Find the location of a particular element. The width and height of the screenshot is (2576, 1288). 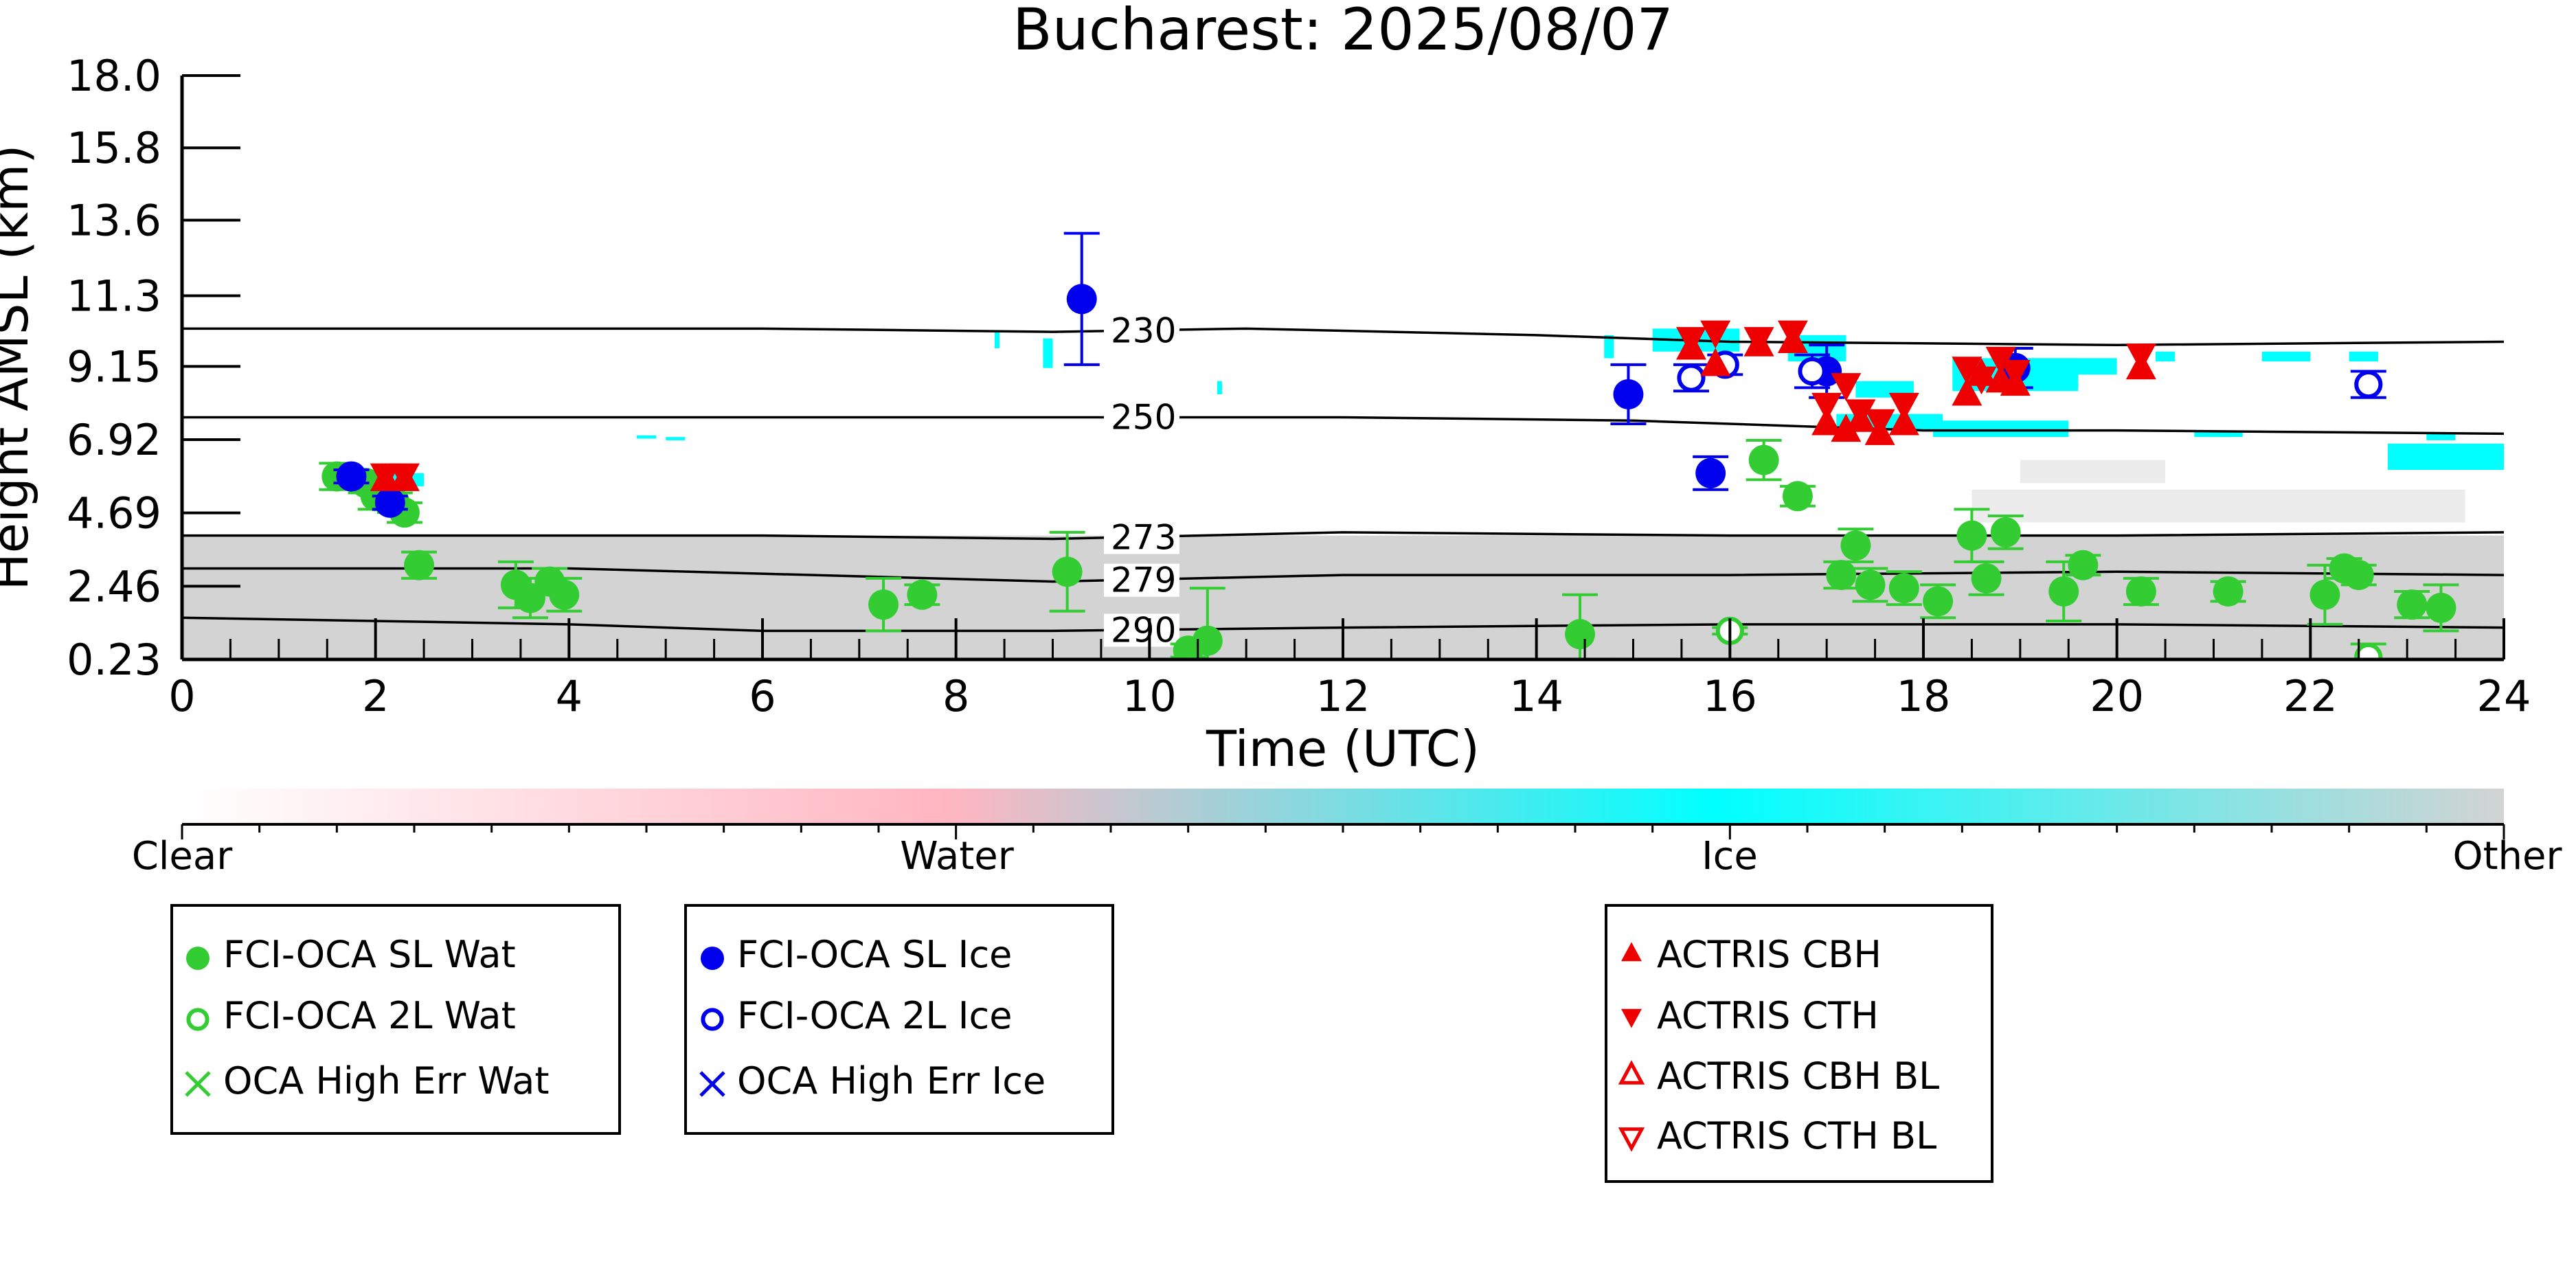

y-tick-label: 13.6 is located at coordinates (114, 220).